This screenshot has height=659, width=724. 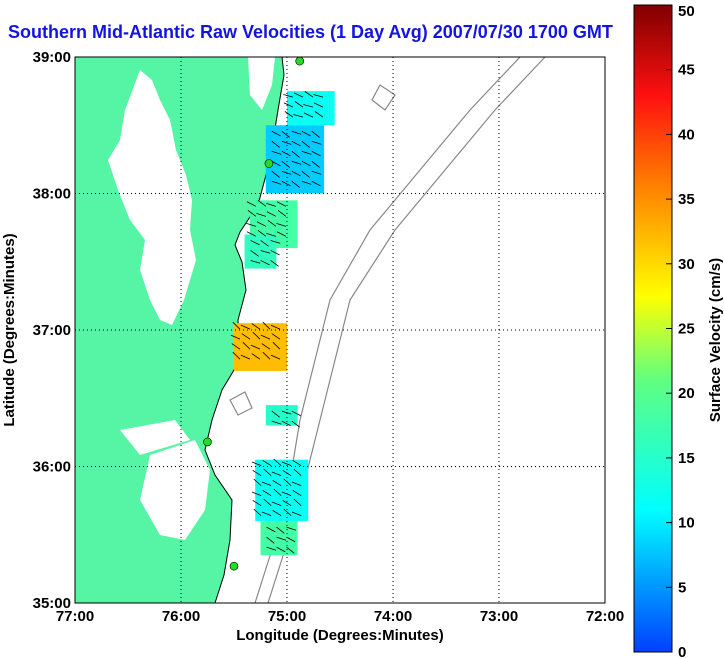 I want to click on y-tick-label: 37:00, so click(x=52, y=330).